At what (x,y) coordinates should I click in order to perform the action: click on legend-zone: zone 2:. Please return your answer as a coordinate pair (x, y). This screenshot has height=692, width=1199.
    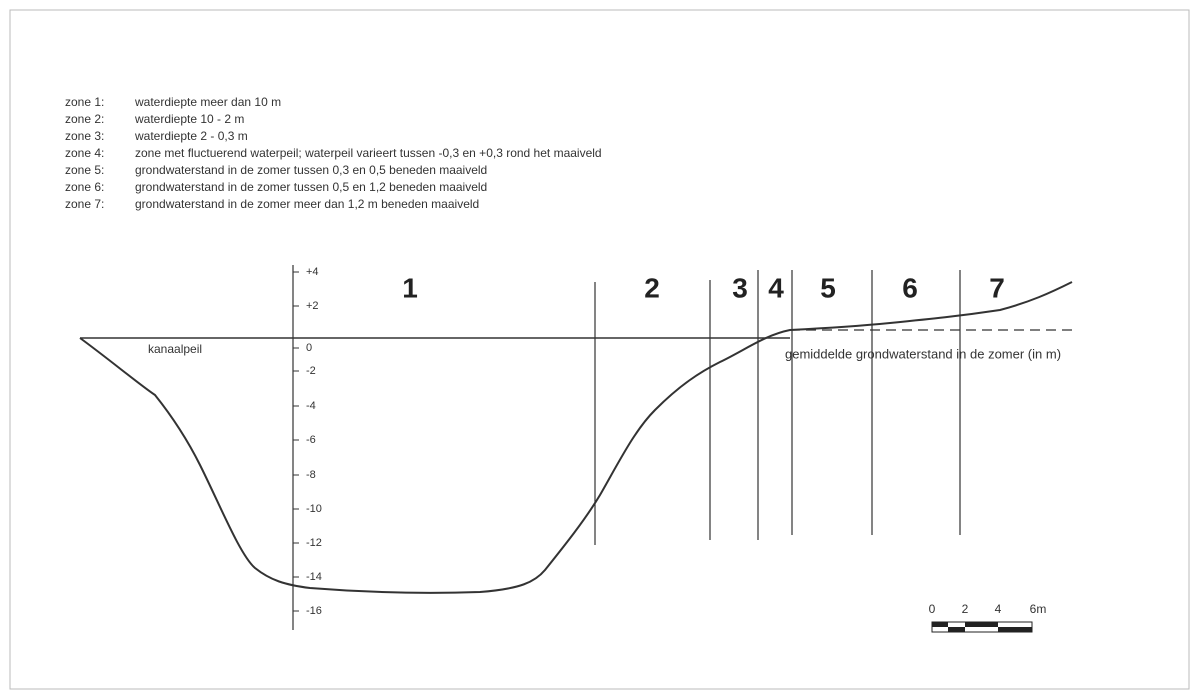
    Looking at the image, I should click on (84, 119).